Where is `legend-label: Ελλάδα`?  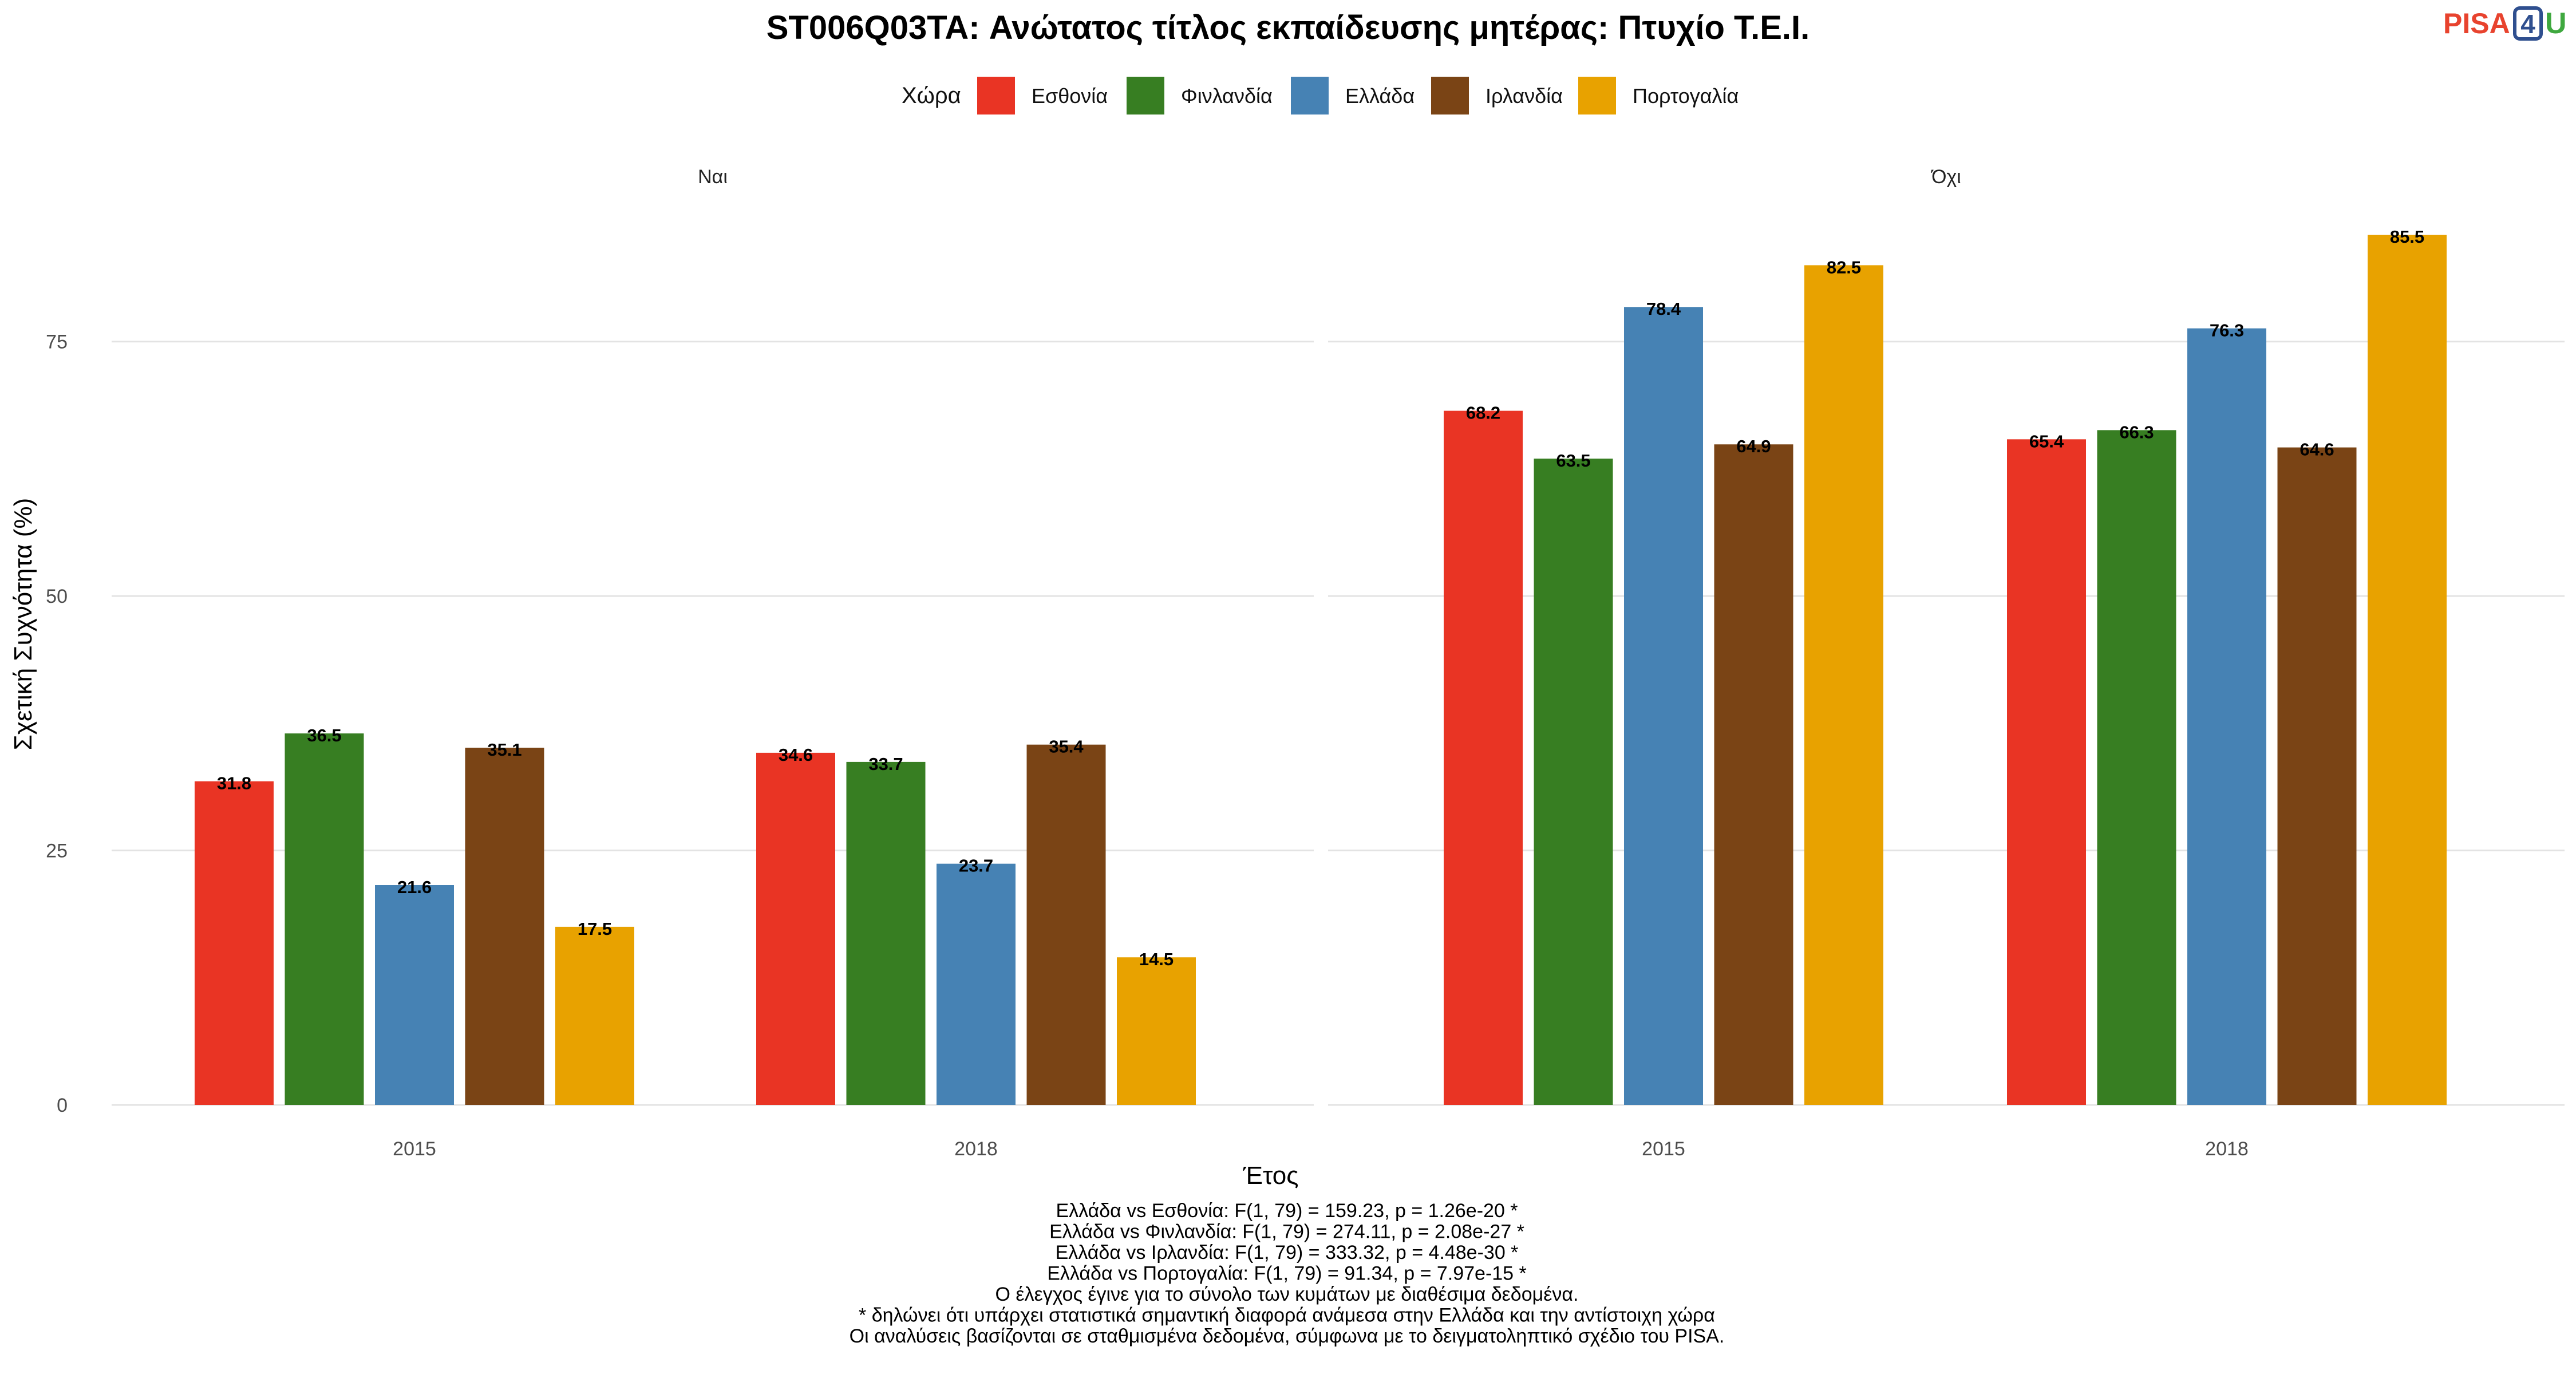
legend-label: Ελλάδα is located at coordinates (1380, 96).